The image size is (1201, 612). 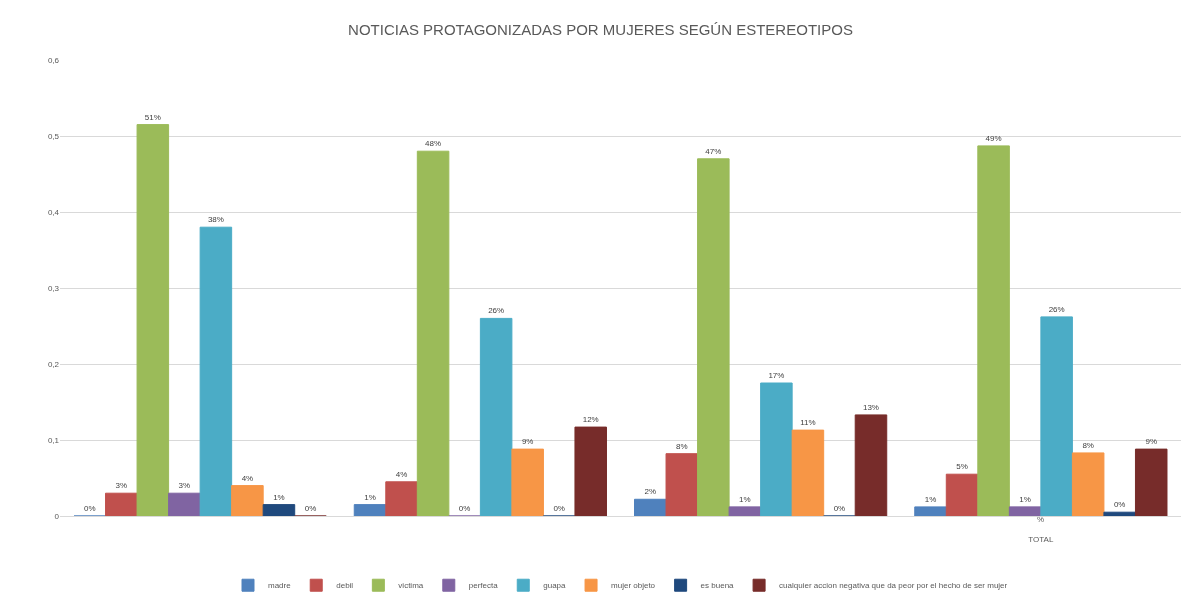 What do you see at coordinates (483, 586) in the screenshot?
I see `legend-label: perfecta` at bounding box center [483, 586].